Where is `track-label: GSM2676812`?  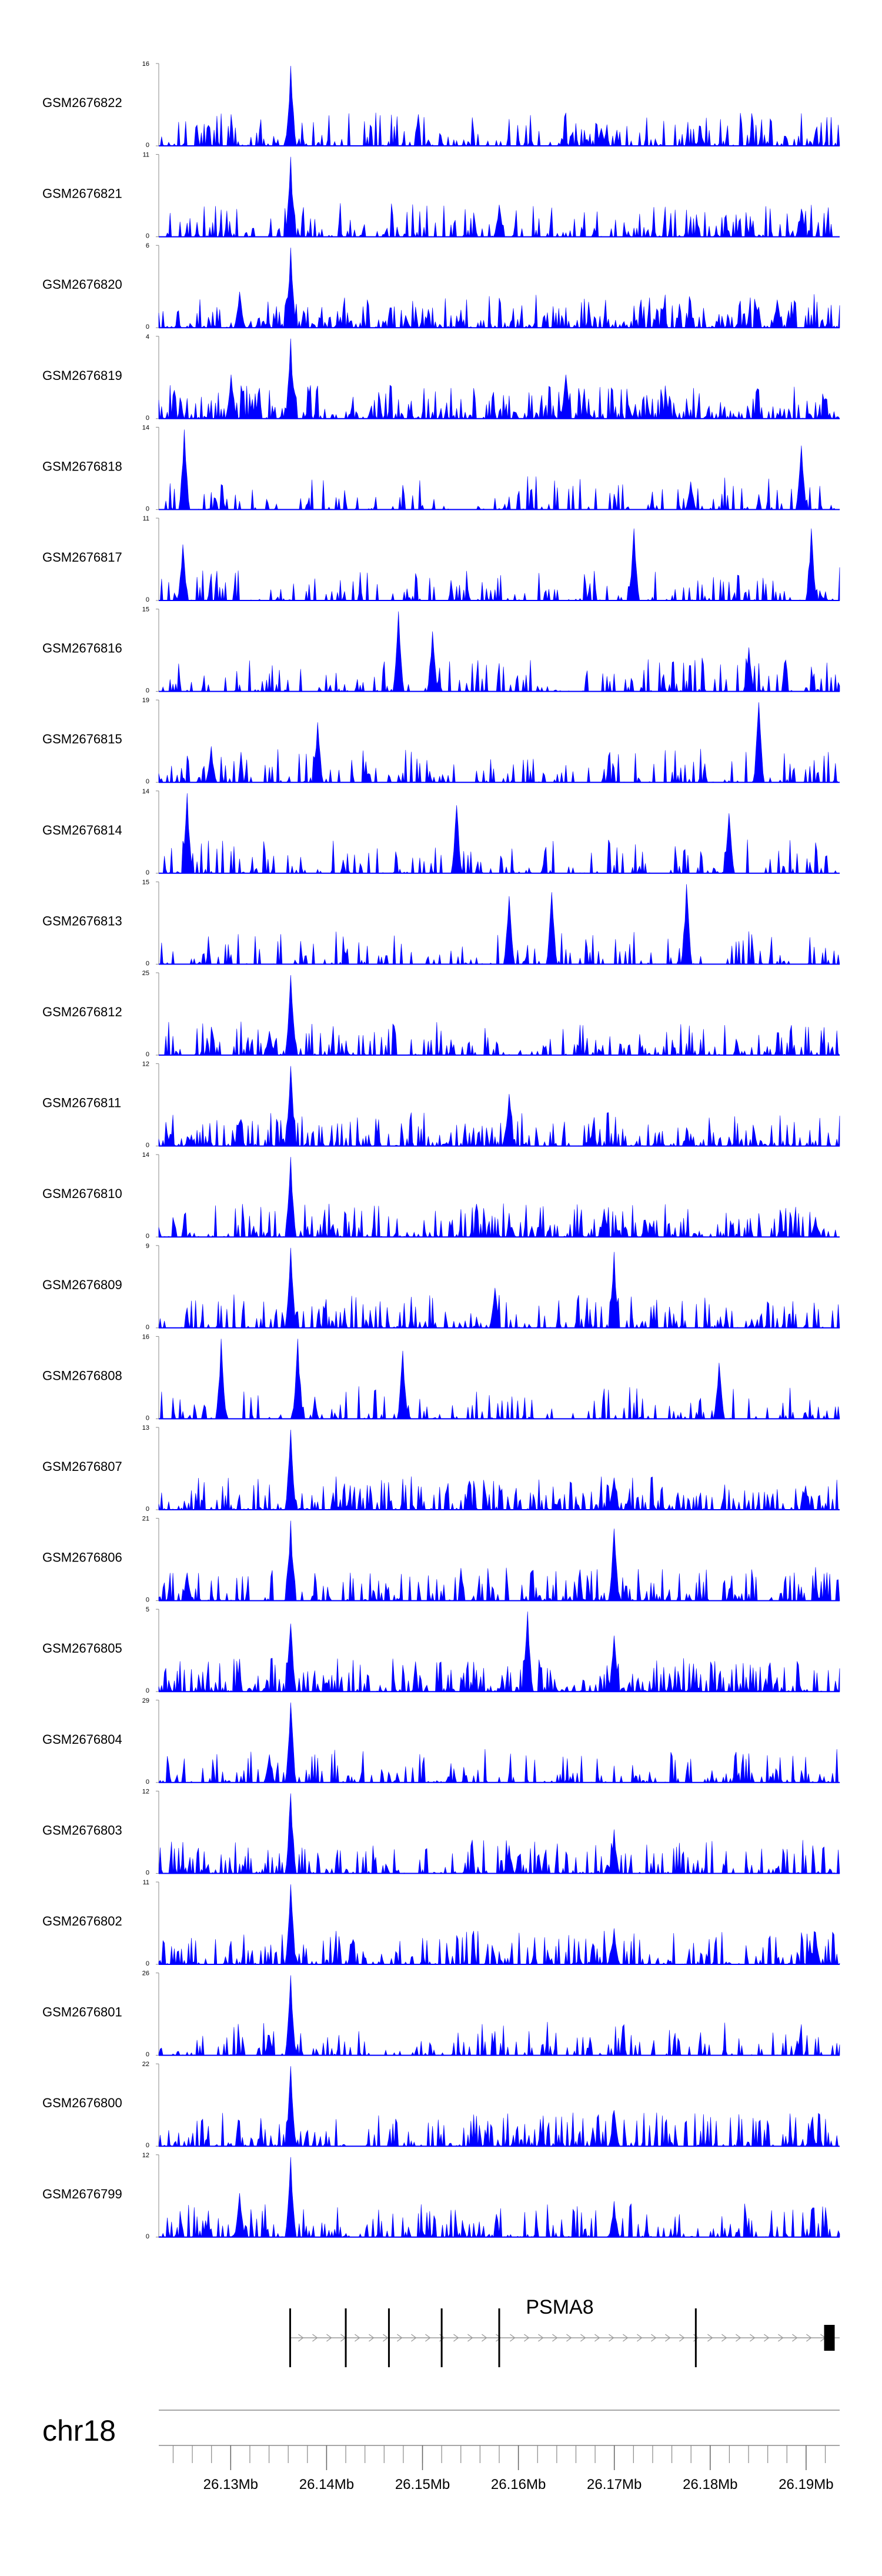
track-label: GSM2676812 is located at coordinates (82, 1012).